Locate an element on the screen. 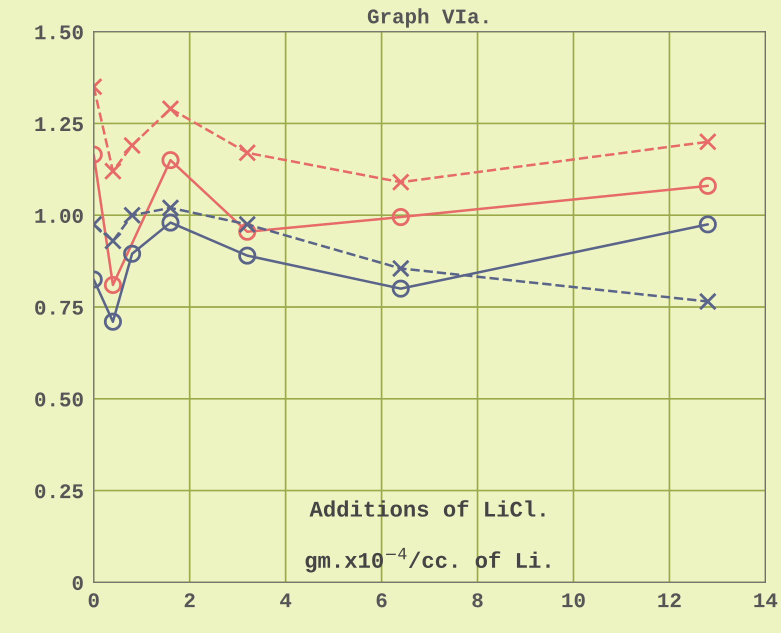 This screenshot has height=633, width=781. y-tick-label: 0 is located at coordinates (77, 583).